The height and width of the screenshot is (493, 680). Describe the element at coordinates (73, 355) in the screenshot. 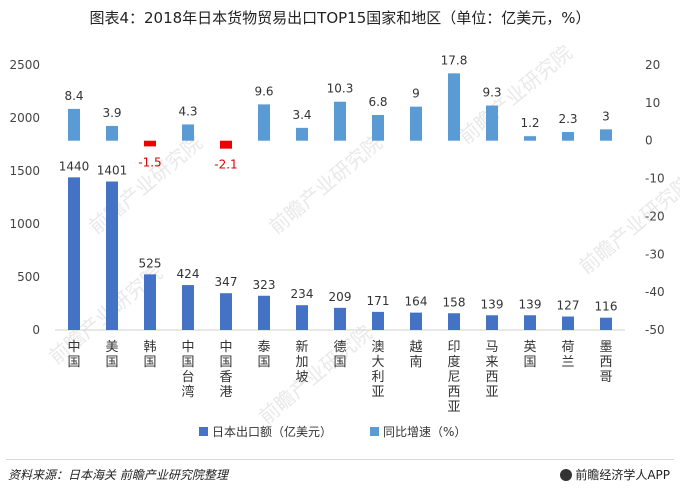

I see `category-label: 中国` at that location.